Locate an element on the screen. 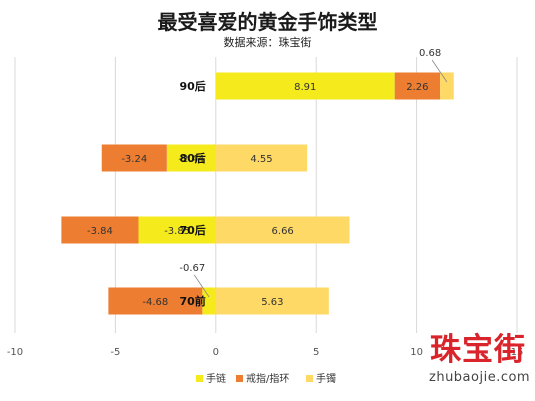 The width and height of the screenshot is (535, 401). data-label: 5.63 is located at coordinates (272, 302).